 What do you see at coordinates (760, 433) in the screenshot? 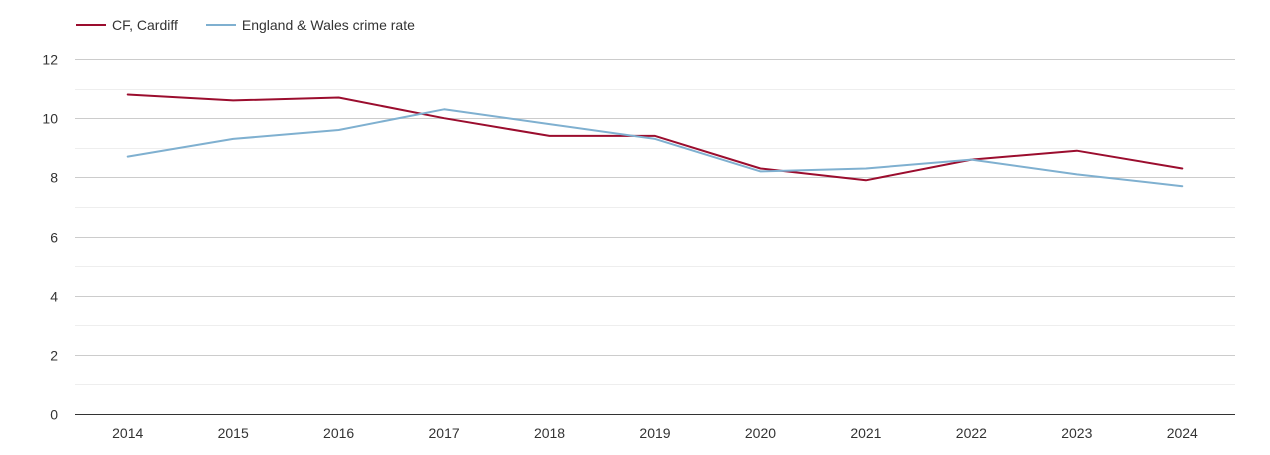
I see `x-tick-label: 2020` at bounding box center [760, 433].